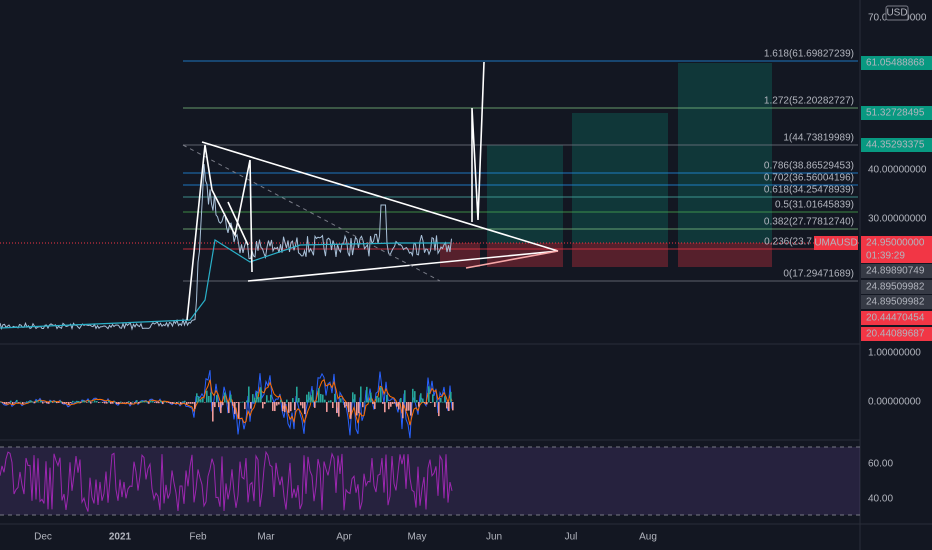 Image resolution: width=932 pixels, height=550 pixels. Describe the element at coordinates (896, 13) in the screenshot. I see `currency: USD` at that location.